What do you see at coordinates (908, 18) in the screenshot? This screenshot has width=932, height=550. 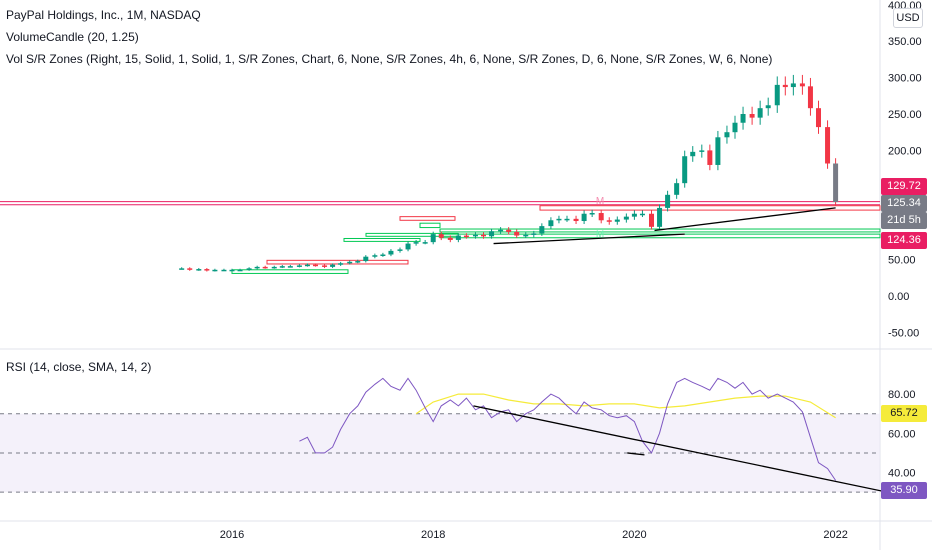 I see `currency-button: USD` at bounding box center [908, 18].